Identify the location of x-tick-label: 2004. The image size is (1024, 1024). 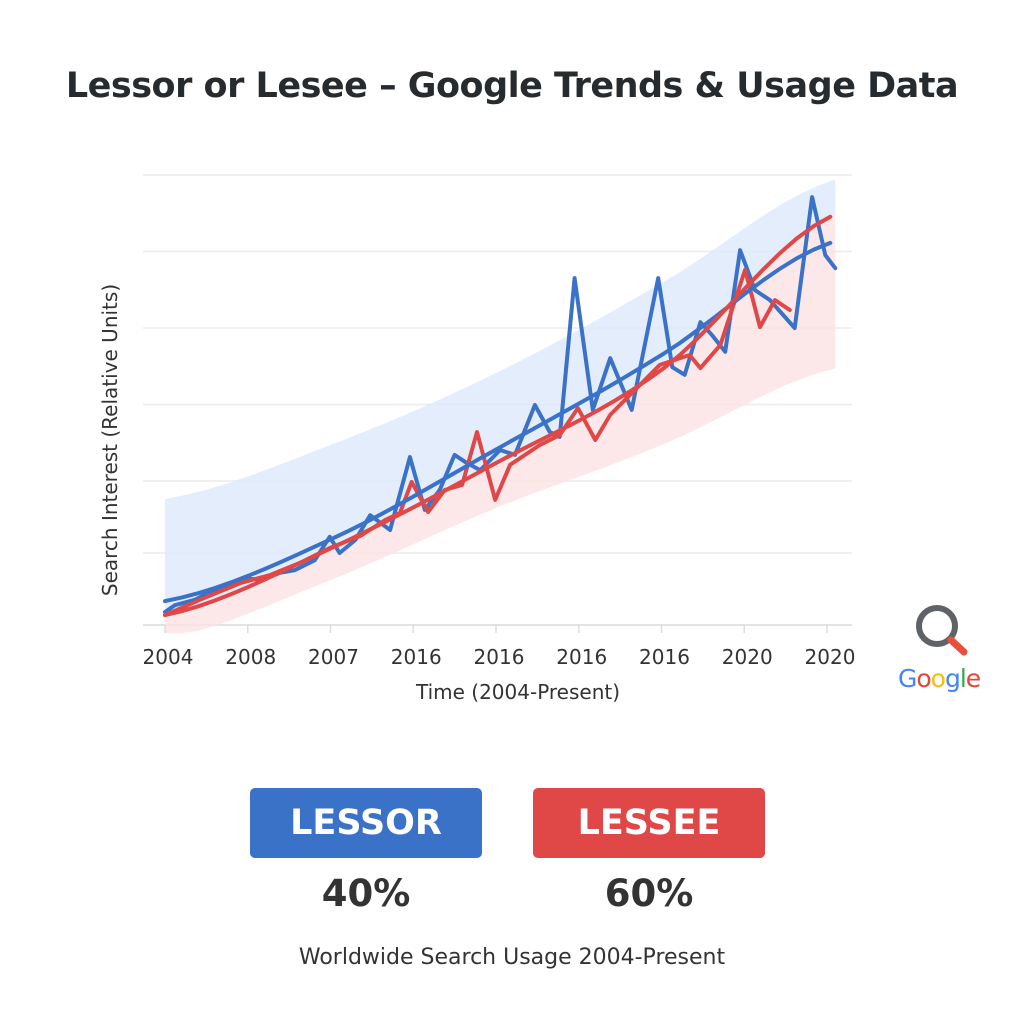
(168, 657).